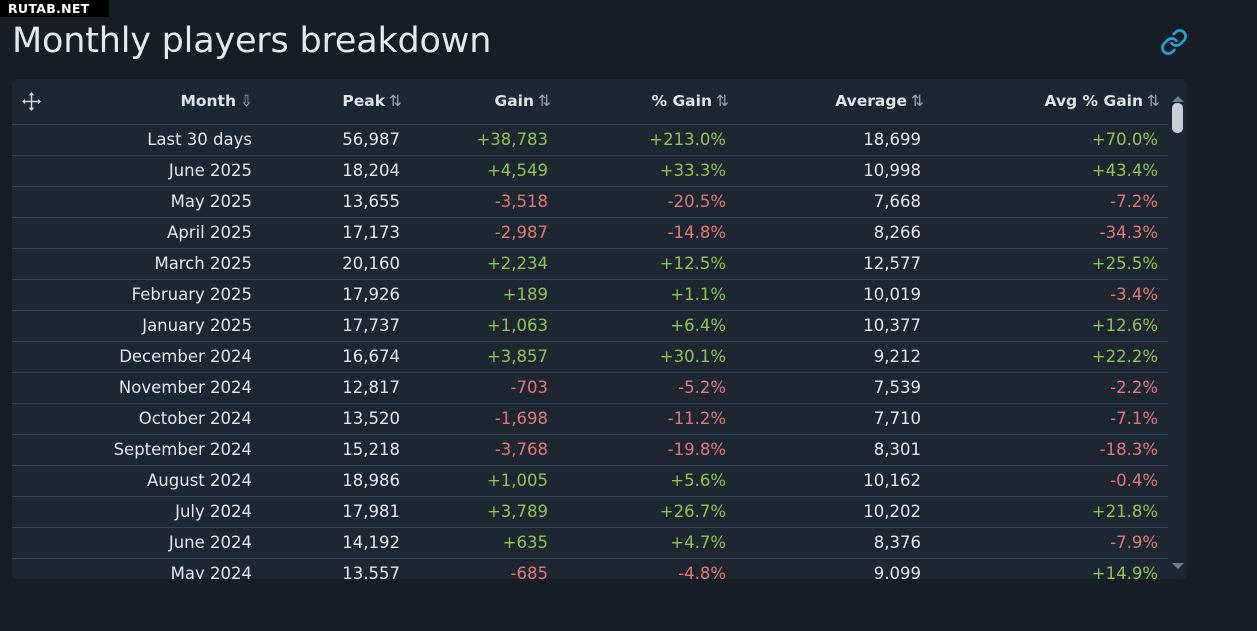  Describe the element at coordinates (1124, 325) in the screenshot. I see `cell-avg-percent-gain: +12.6%` at that location.